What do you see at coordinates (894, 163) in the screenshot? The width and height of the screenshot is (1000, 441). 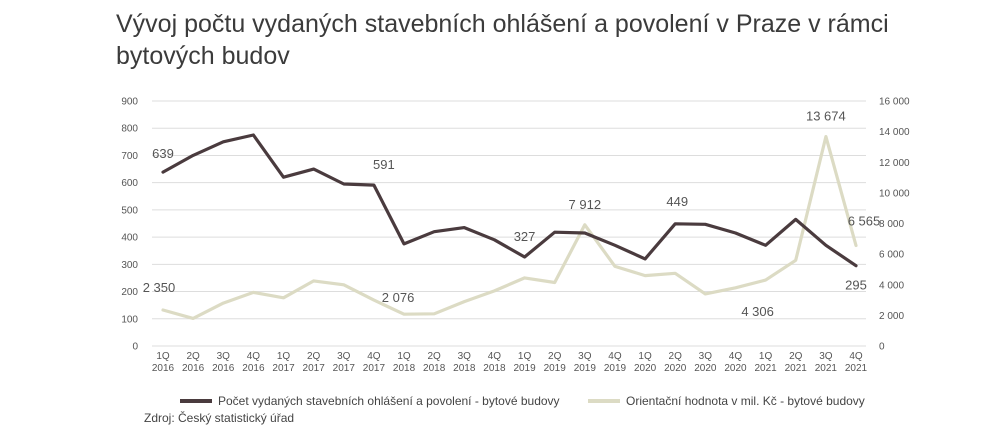 I see `right-tick-label: 12 000` at bounding box center [894, 163].